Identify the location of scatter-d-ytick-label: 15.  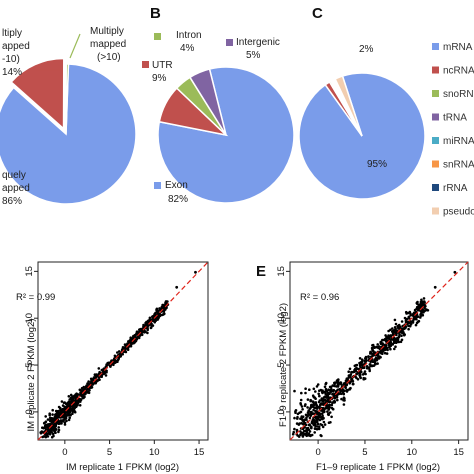
(29, 271).